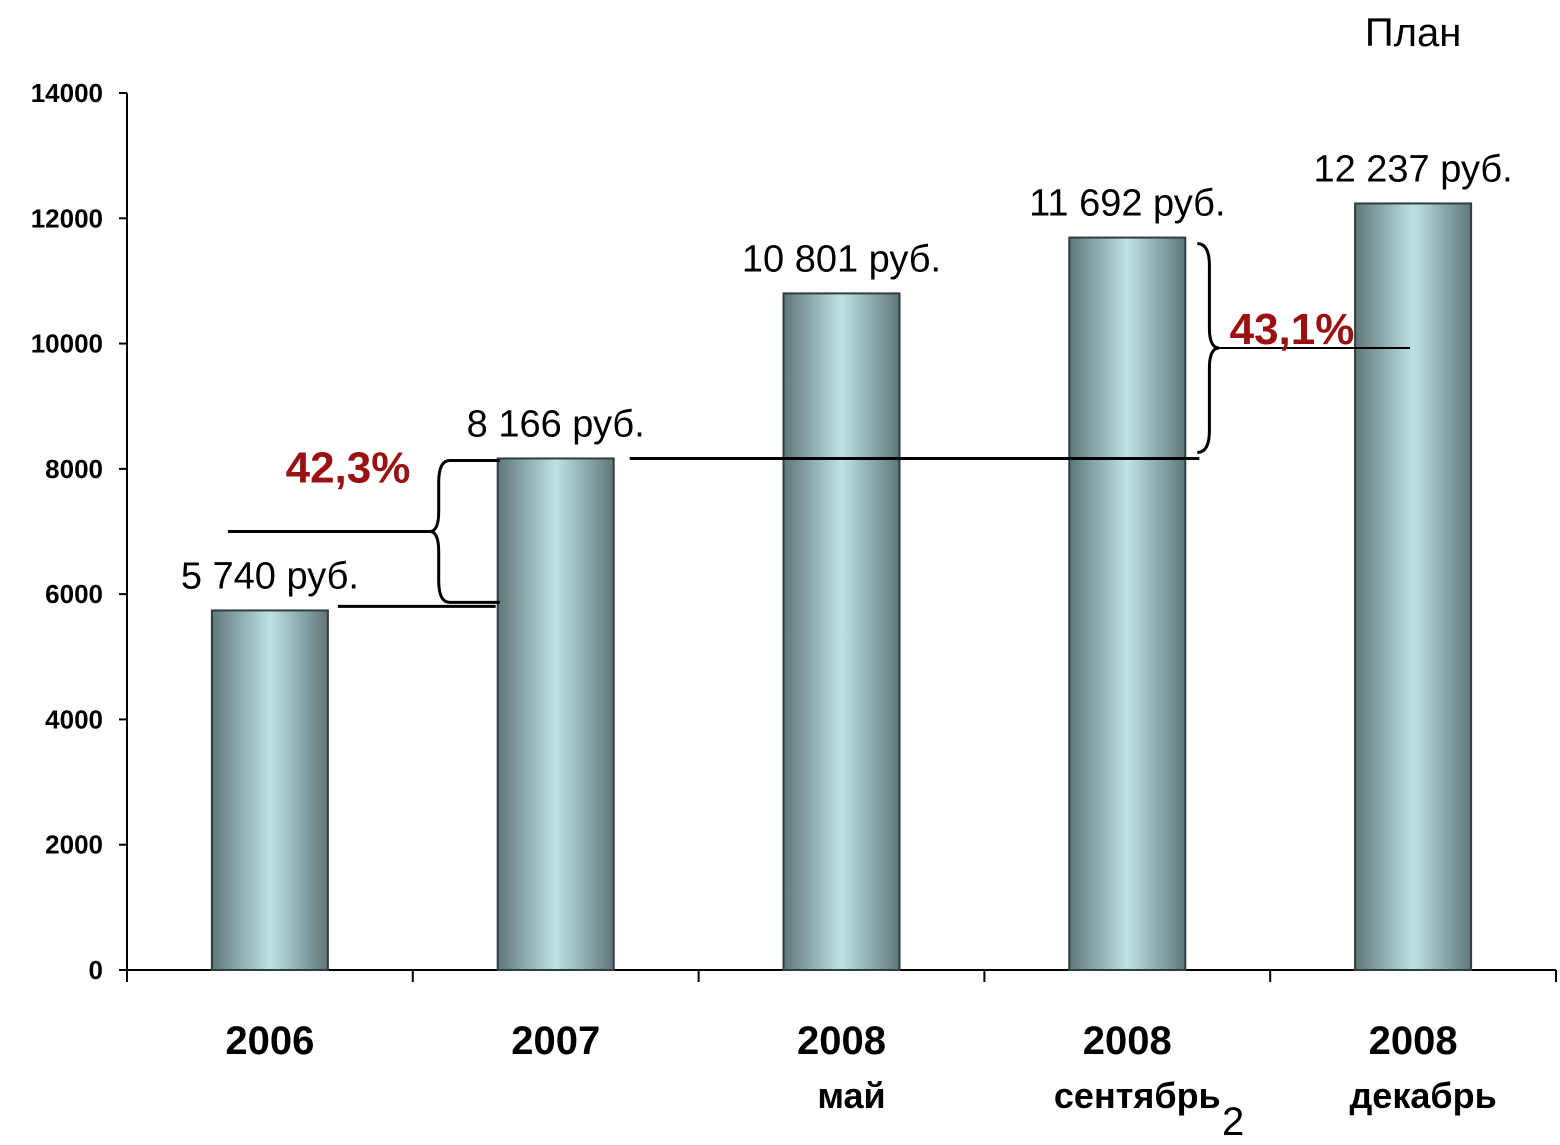 Image resolution: width=1560 pixels, height=1145 pixels. What do you see at coordinates (851, 1095) in the screenshot?
I see `x-tick-label: май` at bounding box center [851, 1095].